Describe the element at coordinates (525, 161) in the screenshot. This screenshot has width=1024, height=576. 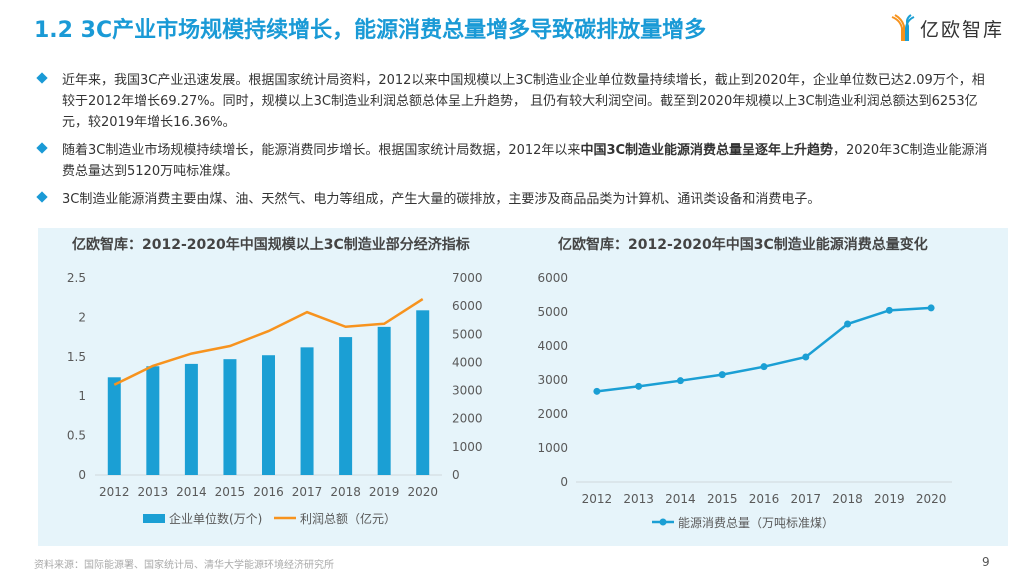
I see `bullet-text: ，2020年3C制造业能源消费总量达到5120万吨标准煤。` at that location.